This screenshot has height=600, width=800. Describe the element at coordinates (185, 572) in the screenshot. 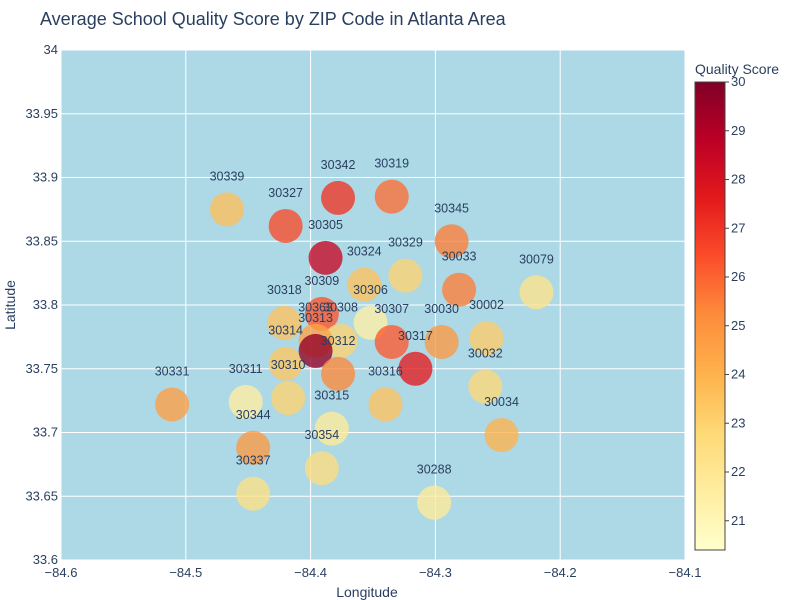

I see `x-tick-label: −84.5` at that location.